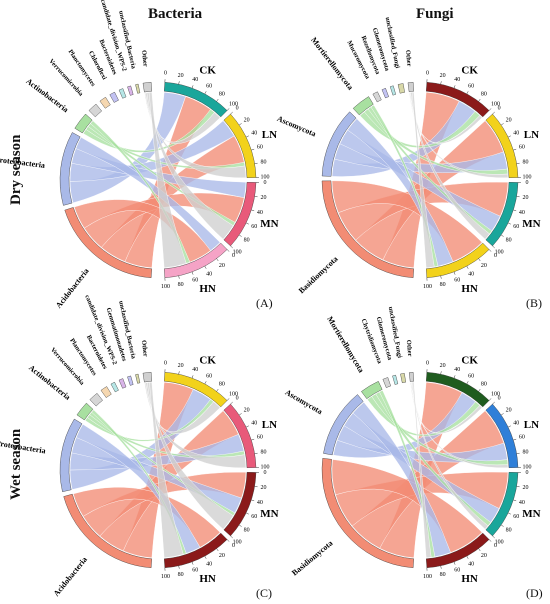  Describe the element at coordinates (138, 378) in the screenshot. I see `taxon-arc-unclassified-bacteria` at that location.